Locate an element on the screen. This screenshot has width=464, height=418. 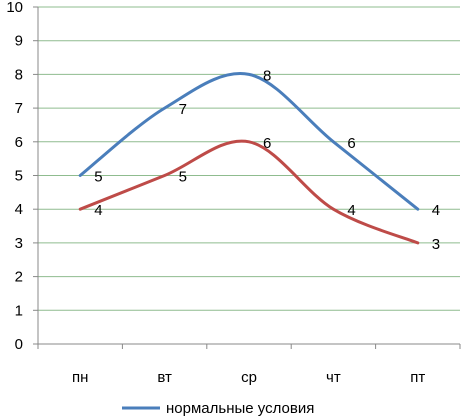
legend: нормальные условия is located at coordinates (218, 408).